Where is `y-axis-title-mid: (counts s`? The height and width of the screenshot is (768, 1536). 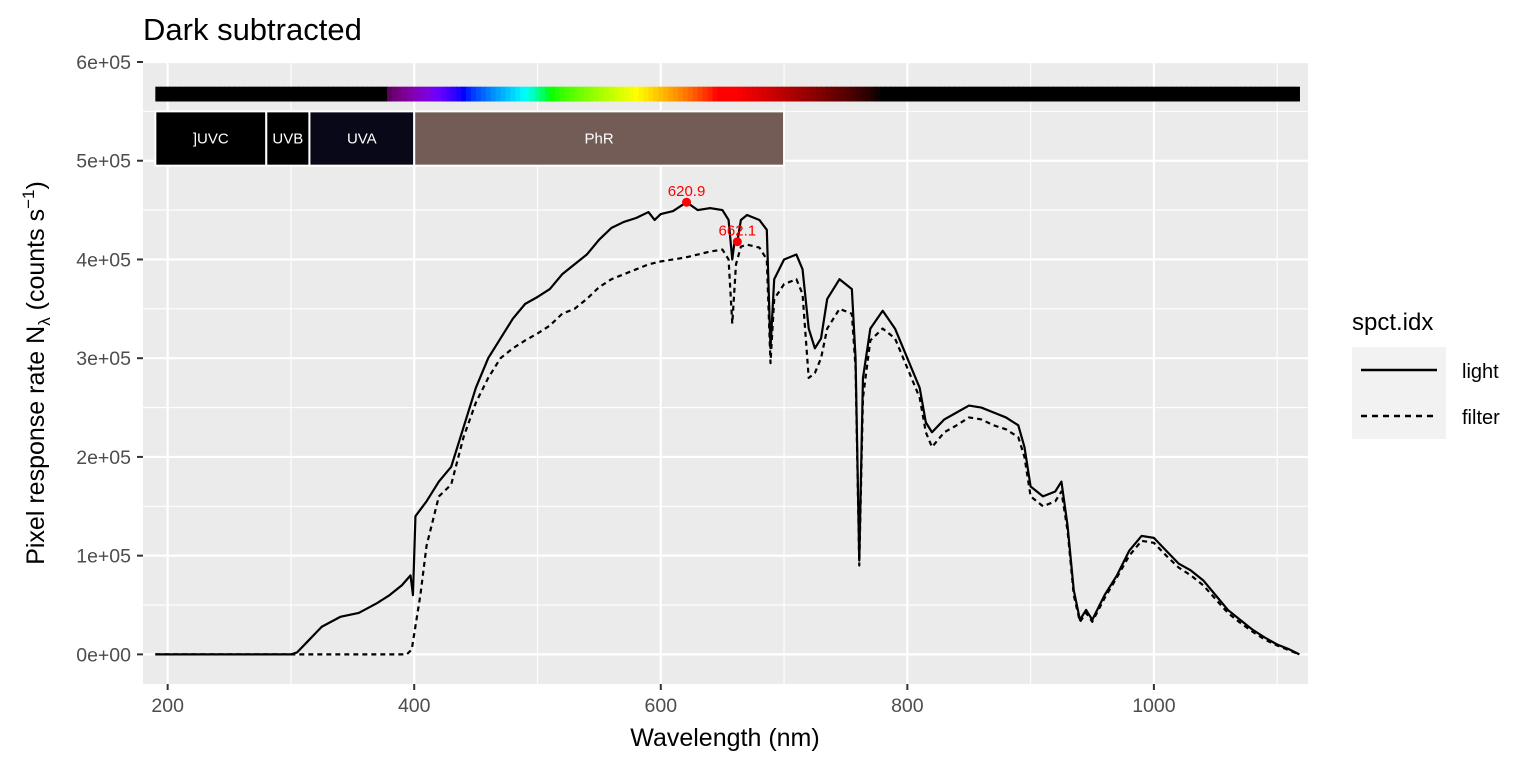
y-axis-title-mid: (counts s is located at coordinates (36, 263).